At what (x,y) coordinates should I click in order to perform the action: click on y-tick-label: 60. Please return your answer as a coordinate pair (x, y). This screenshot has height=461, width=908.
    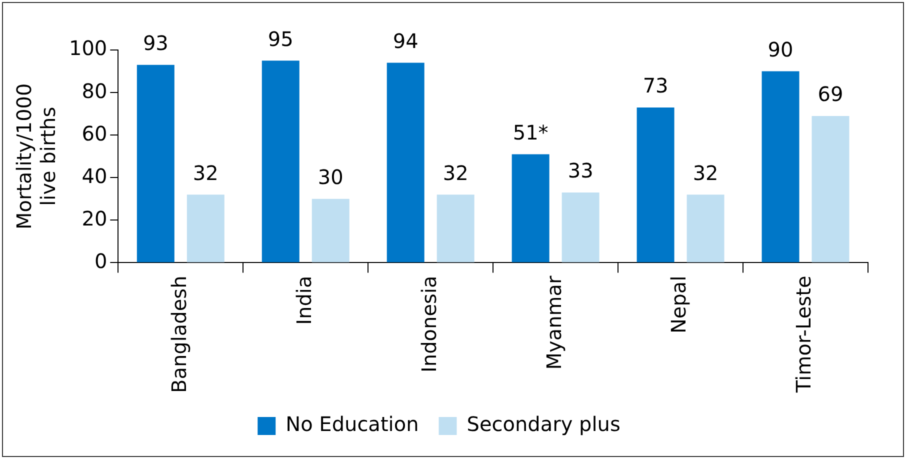
    Looking at the image, I should click on (95, 133).